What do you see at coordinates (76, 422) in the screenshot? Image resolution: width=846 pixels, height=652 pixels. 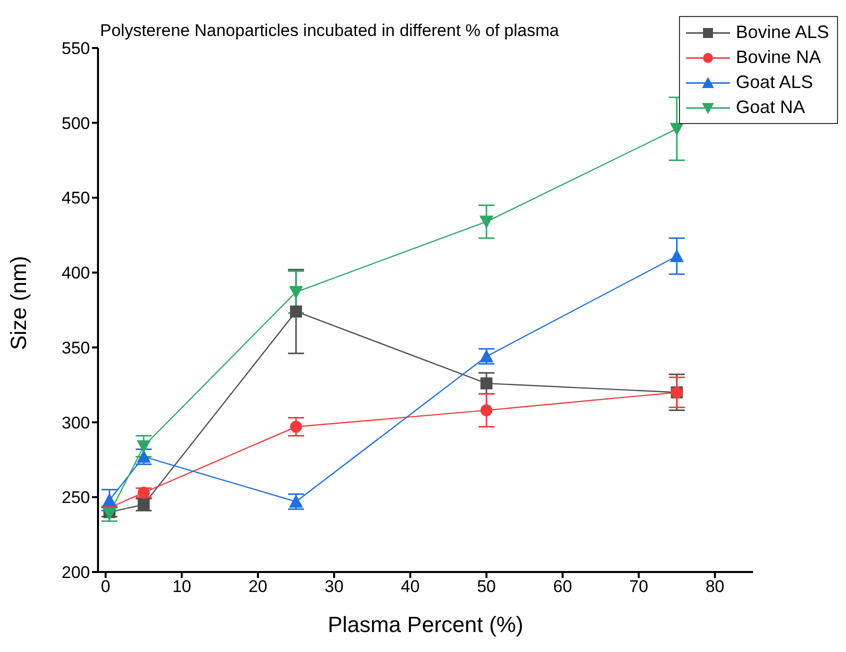 I see `y-tick-label: 300` at bounding box center [76, 422].